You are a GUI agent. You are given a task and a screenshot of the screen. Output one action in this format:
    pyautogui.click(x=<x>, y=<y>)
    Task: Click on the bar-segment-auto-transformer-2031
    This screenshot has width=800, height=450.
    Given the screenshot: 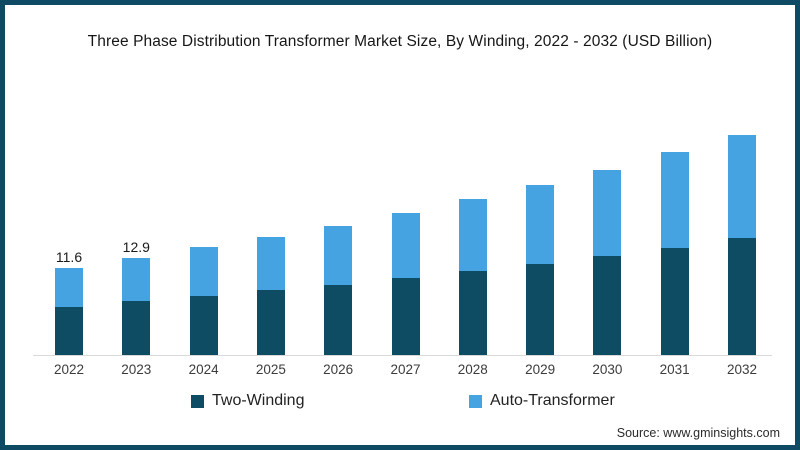 What is the action you would take?
    pyautogui.click(x=674, y=199)
    